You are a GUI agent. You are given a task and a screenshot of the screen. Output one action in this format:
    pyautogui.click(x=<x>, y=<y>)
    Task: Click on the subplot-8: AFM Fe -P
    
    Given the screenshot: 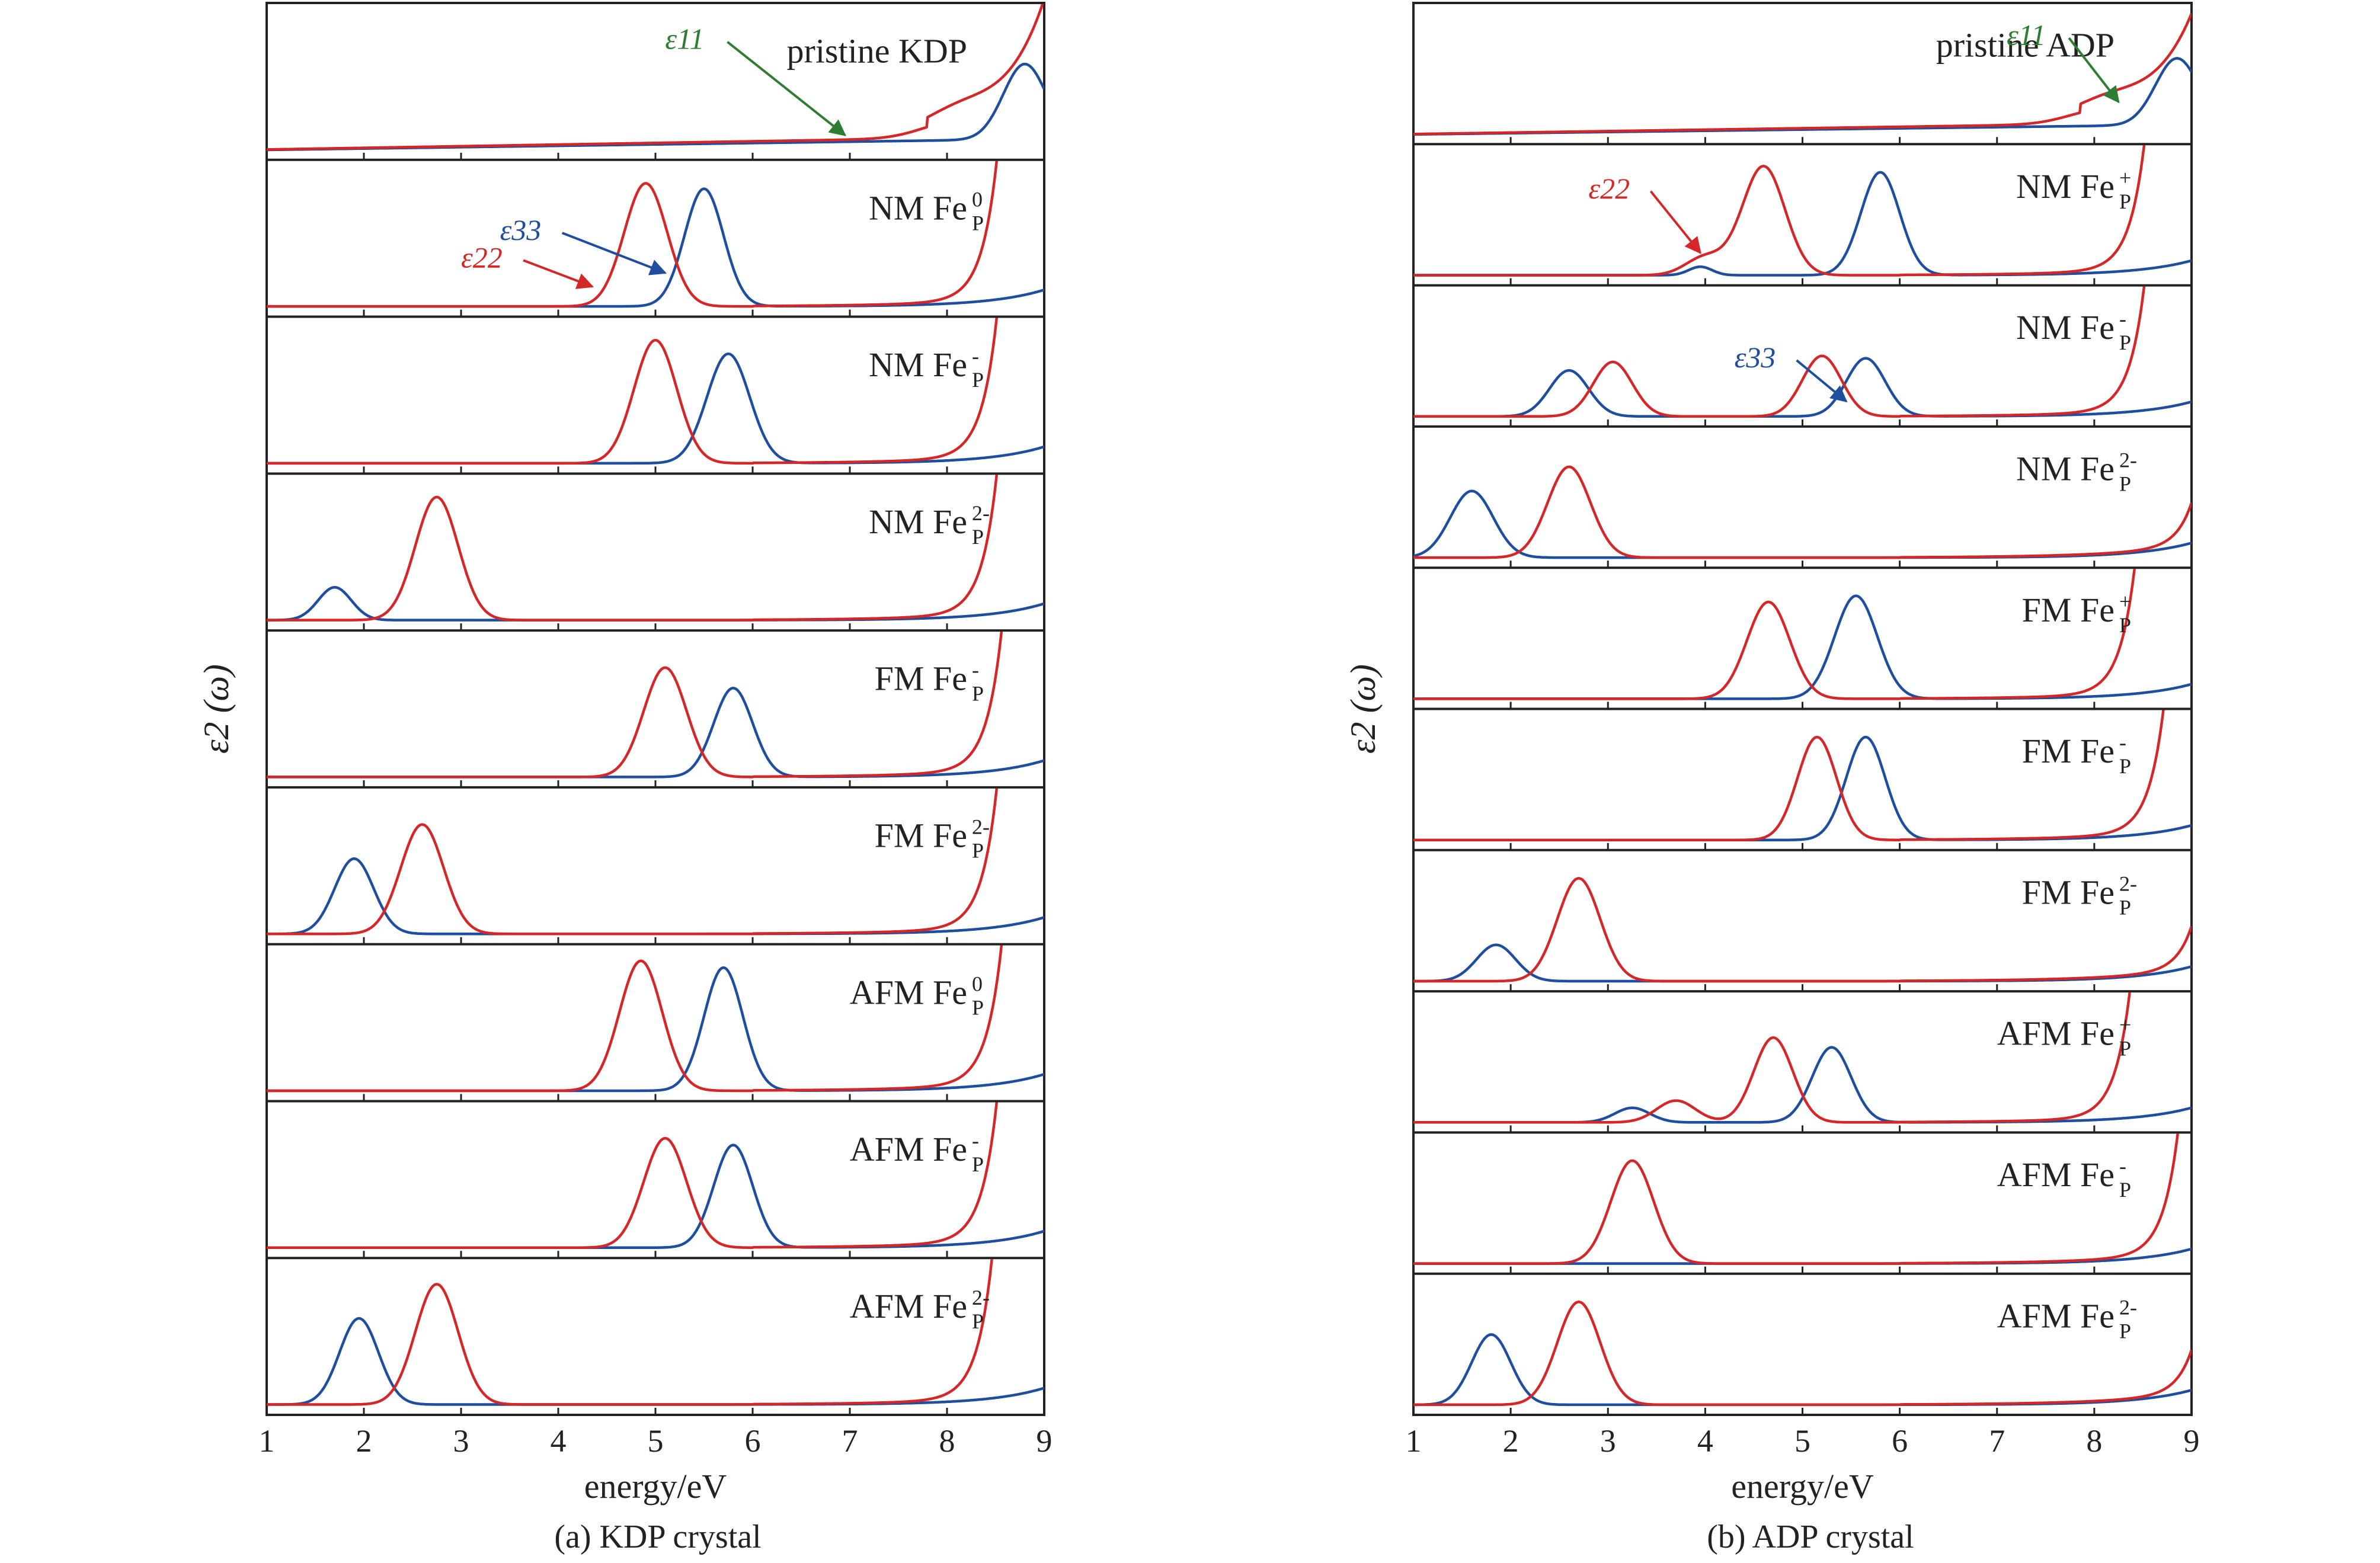 What is the action you would take?
    pyautogui.click(x=655, y=1179)
    